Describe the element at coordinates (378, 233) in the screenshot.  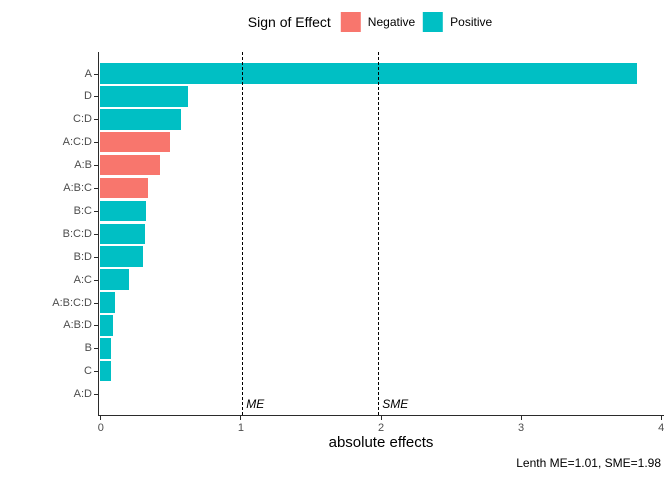
I see `sme-reference-line` at that location.